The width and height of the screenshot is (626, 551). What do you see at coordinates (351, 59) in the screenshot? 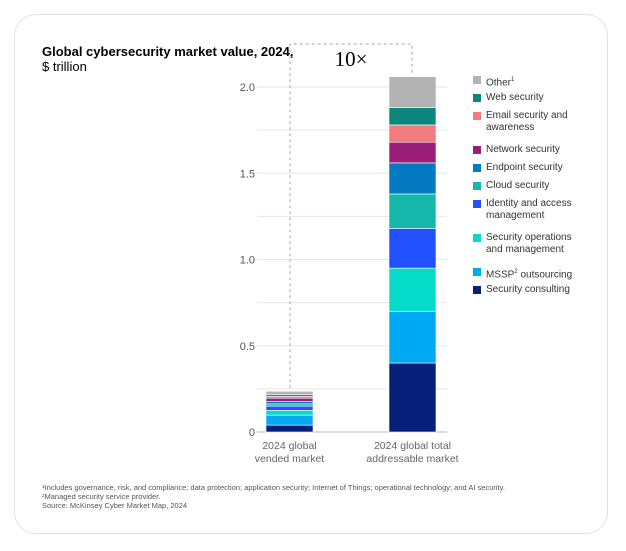
I see `annotation-10x: 10×` at bounding box center [351, 59].